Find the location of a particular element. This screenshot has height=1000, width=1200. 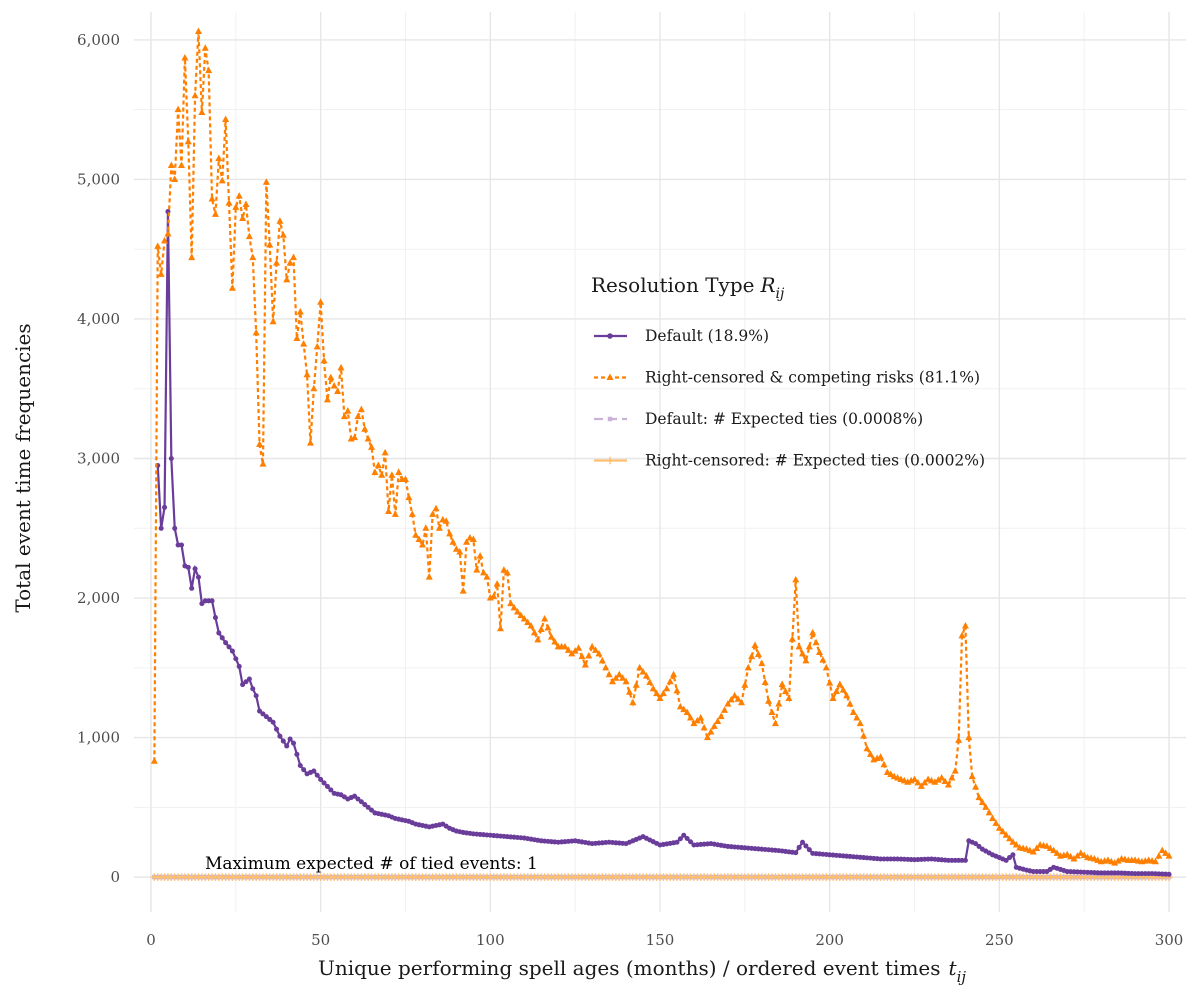

y-tick-label: 2,000 is located at coordinates (98, 598).